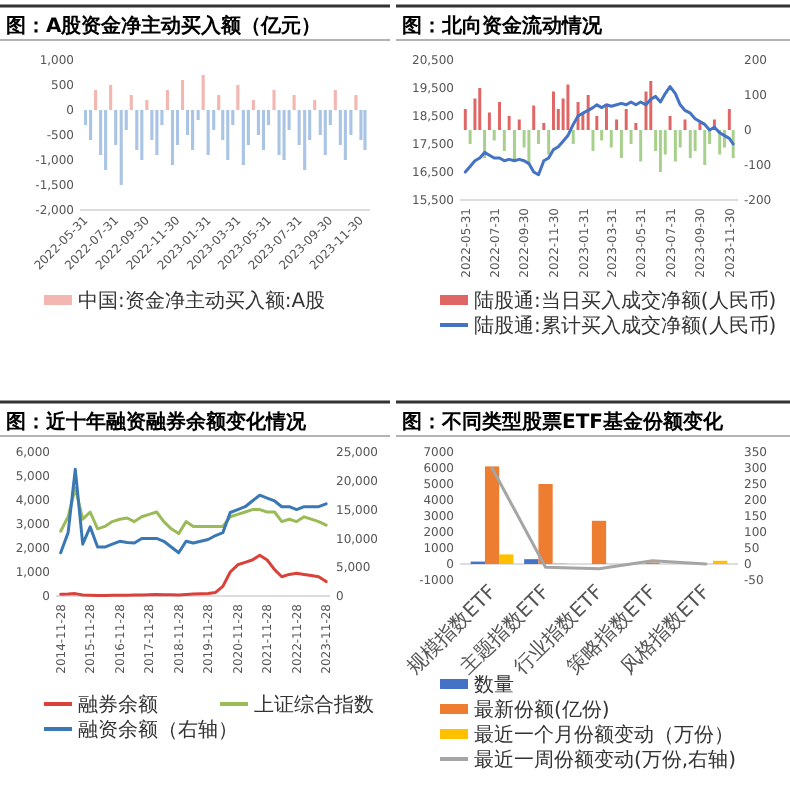  I want to click on chart-title: 图：近十年融资融券余额变化情况, so click(157, 422).